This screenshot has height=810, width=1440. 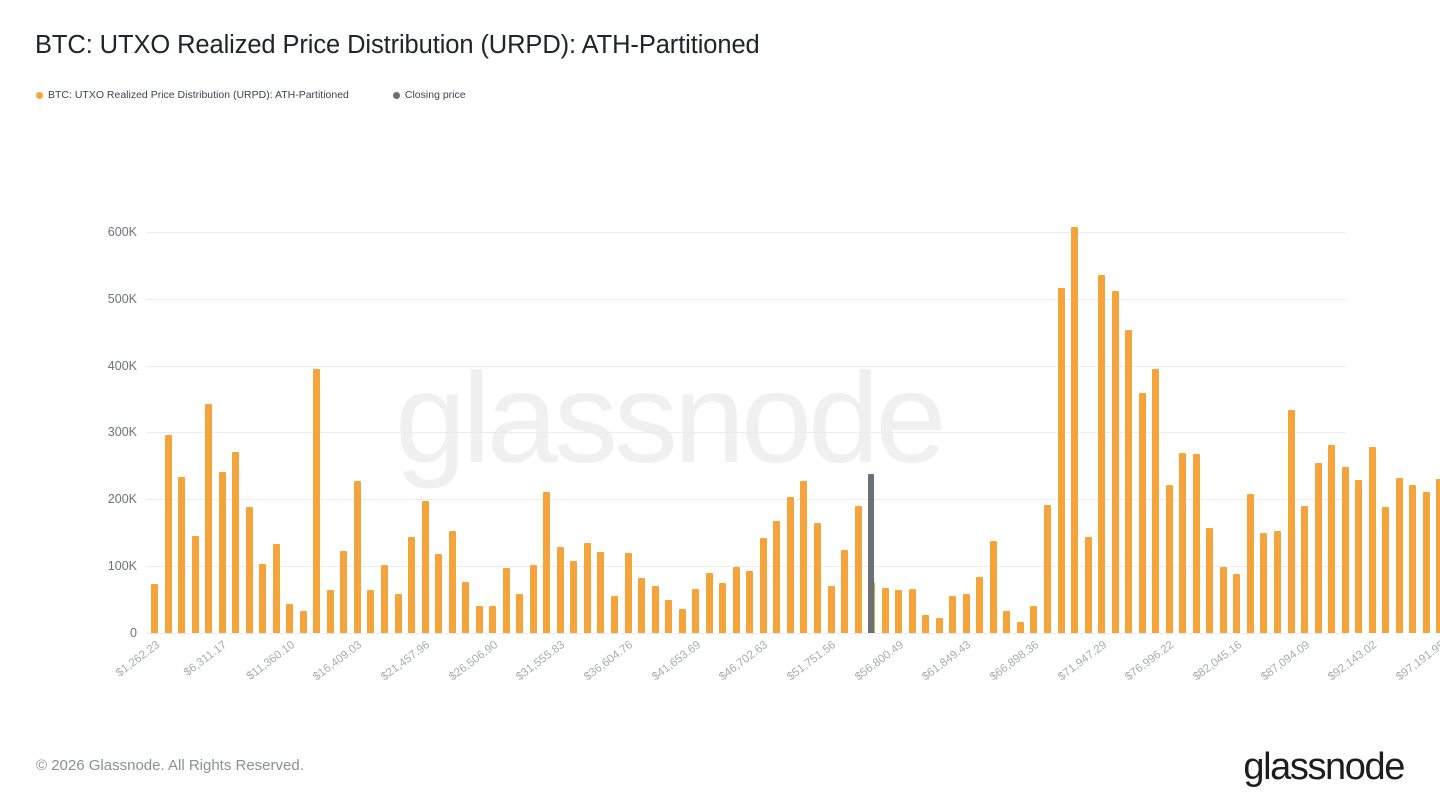 What do you see at coordinates (39, 95) in the screenshot?
I see `legend-color-swatch-urpd` at bounding box center [39, 95].